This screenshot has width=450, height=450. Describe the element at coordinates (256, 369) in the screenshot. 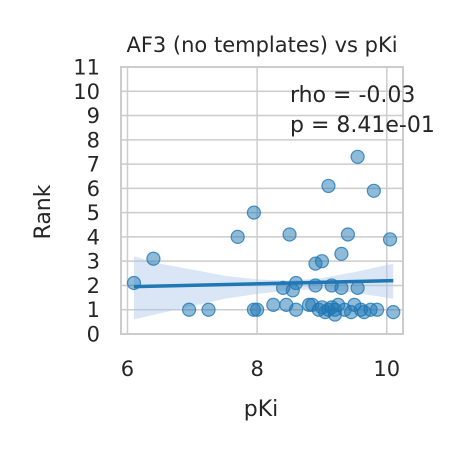

I see `x-tick-label: 8` at that location.